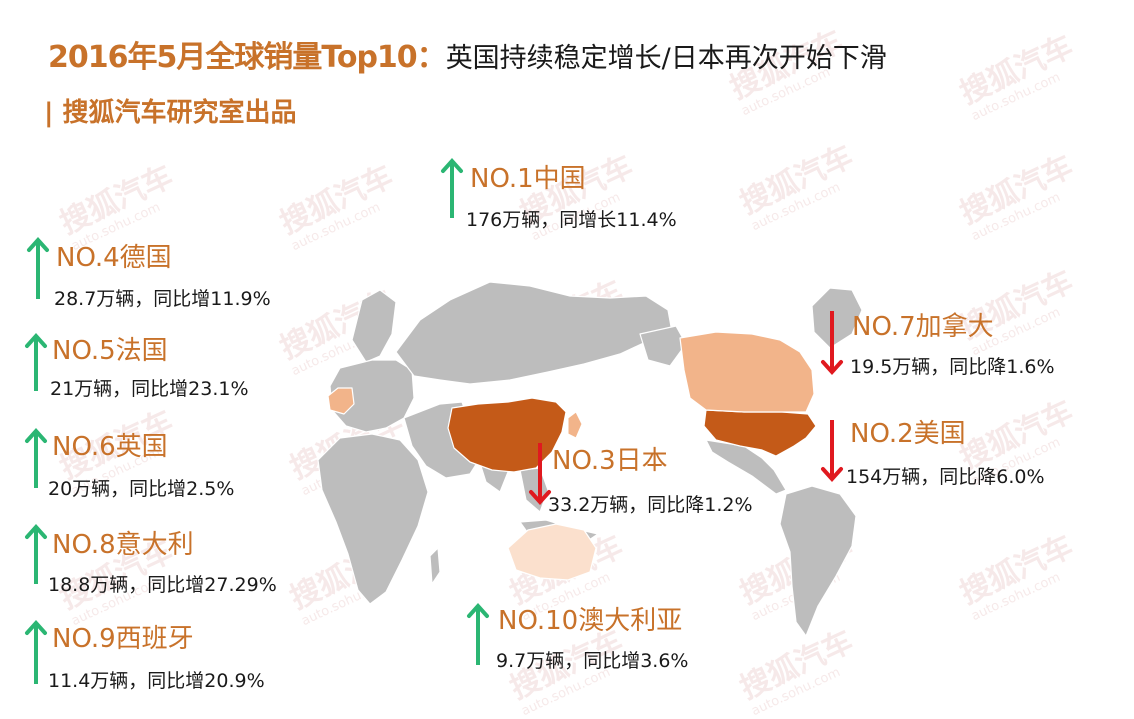  I want to click on australia-region, so click(552, 552).